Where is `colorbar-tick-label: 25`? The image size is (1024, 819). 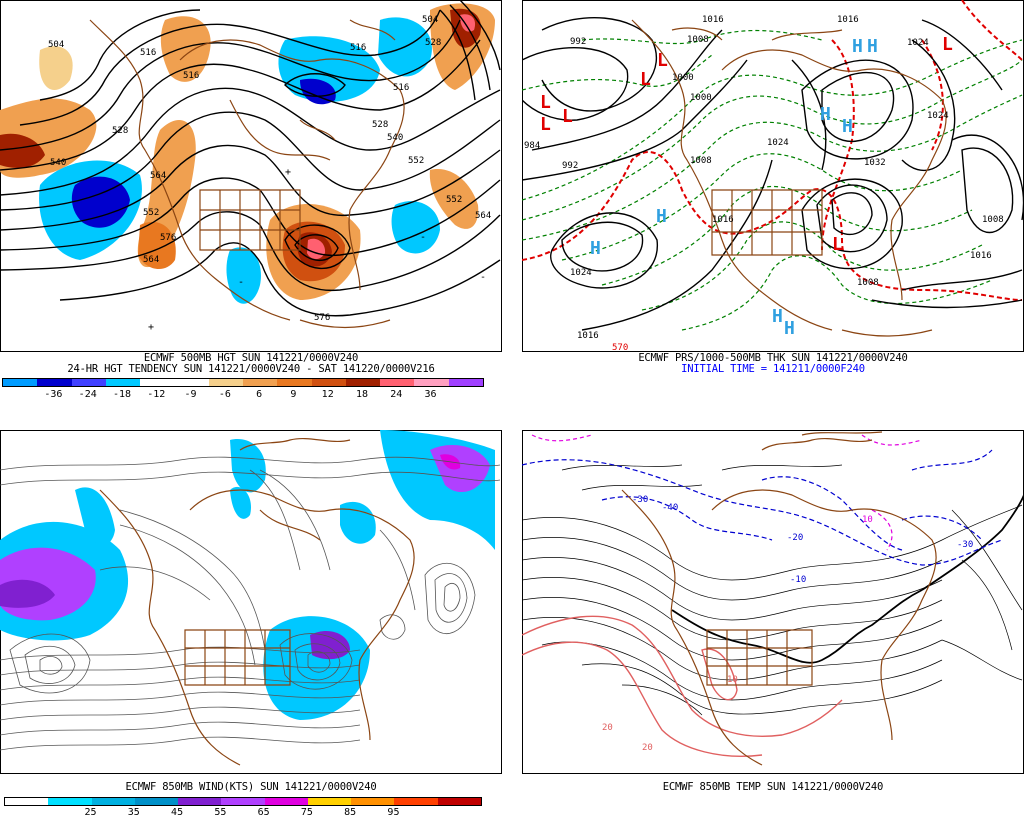 colorbar-tick-label: 25 is located at coordinates (90, 812).